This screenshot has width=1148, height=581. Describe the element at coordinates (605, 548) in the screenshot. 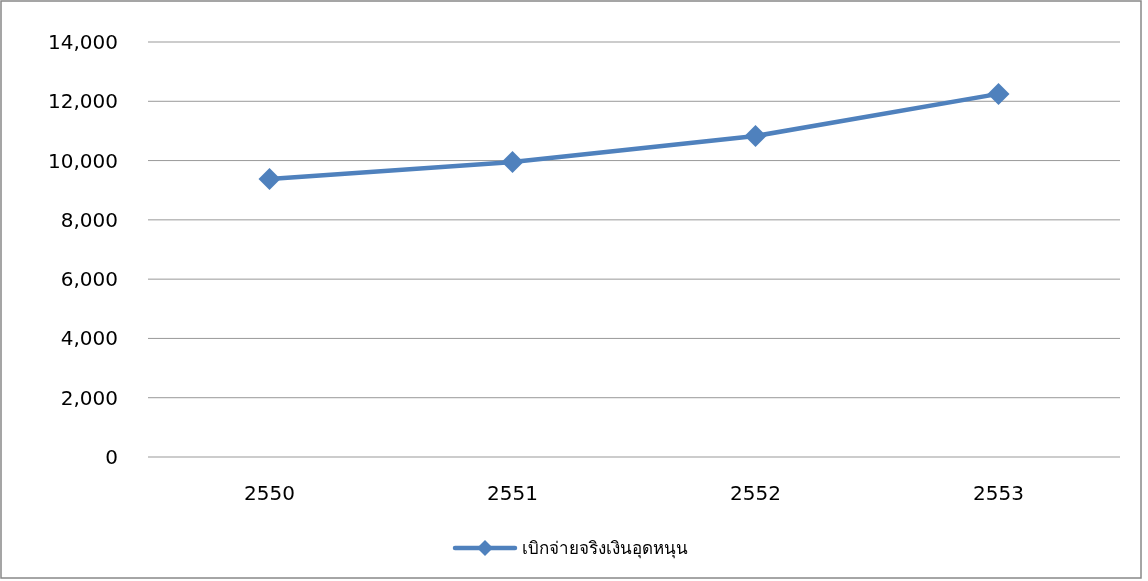

I see `legend-label: เบิกจ่ายจริงเงินอุดหนุน` at that location.